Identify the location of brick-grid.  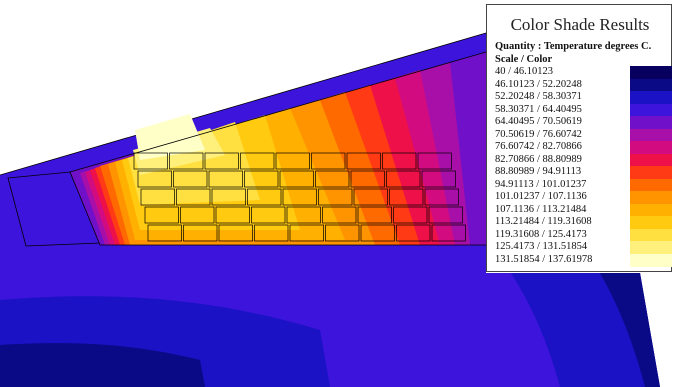
(299, 197).